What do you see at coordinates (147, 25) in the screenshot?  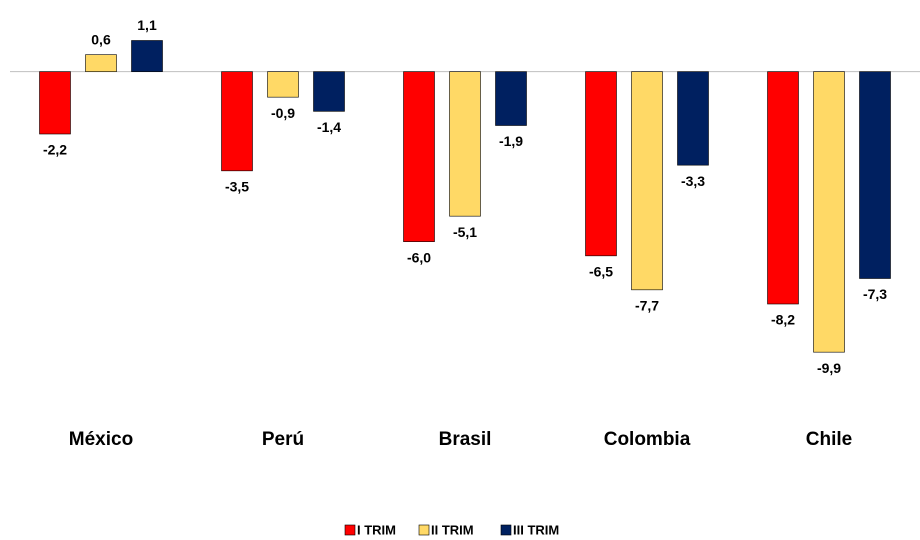 I see `data-label: 1,1` at bounding box center [147, 25].